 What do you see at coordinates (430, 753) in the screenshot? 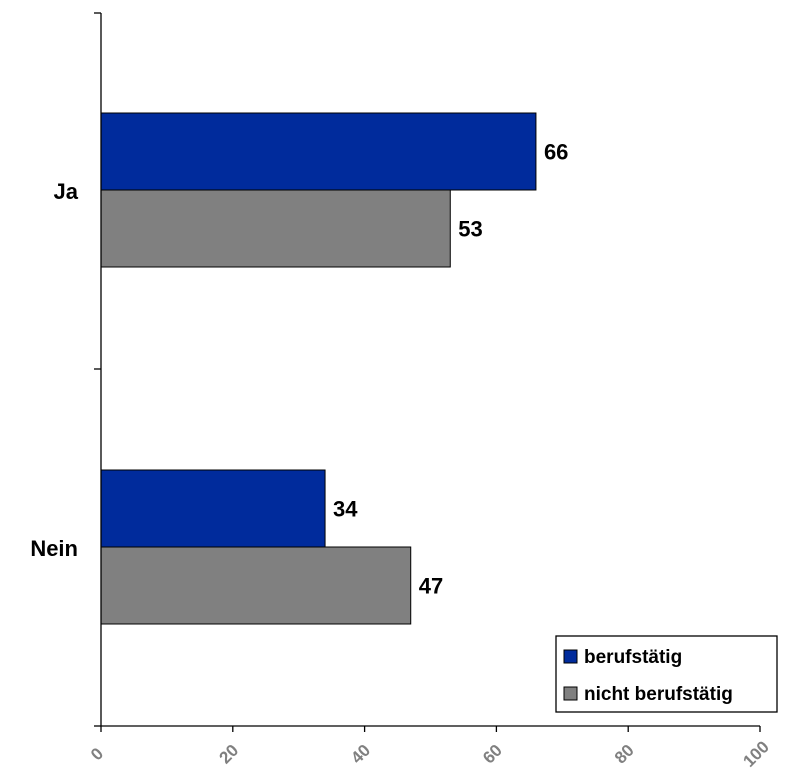
I see `x-tick-labels-group: 0 20 40 60 80 100` at bounding box center [430, 753].